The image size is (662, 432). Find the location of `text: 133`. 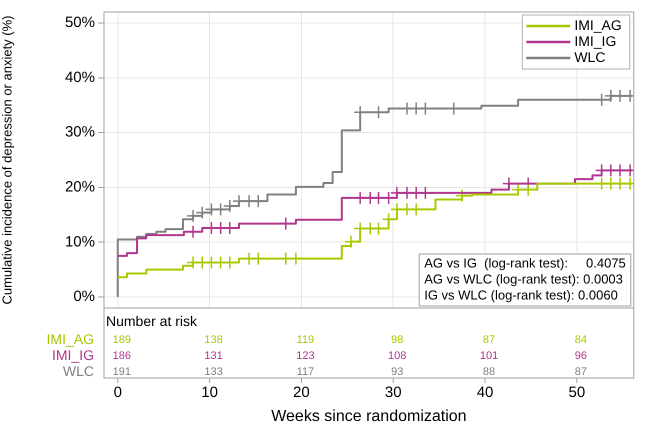

text: 133 is located at coordinates (213, 372).